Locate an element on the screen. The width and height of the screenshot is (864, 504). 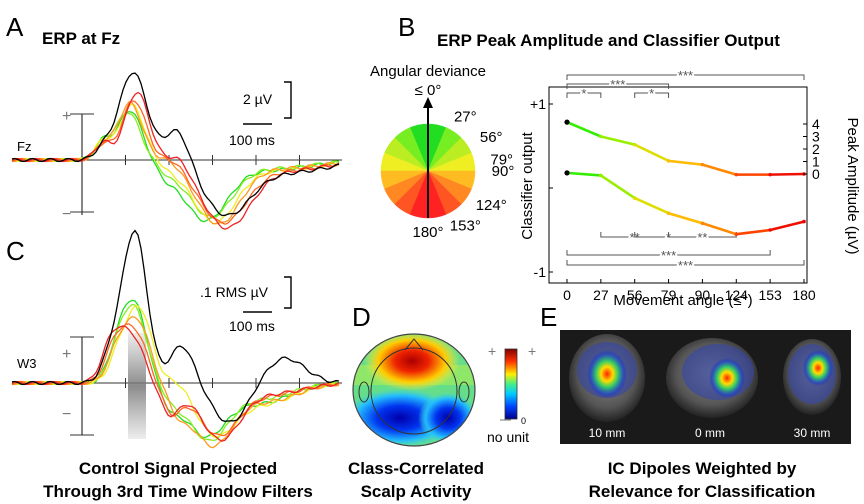
angular-deviance-pie is located at coordinates (428, 171).